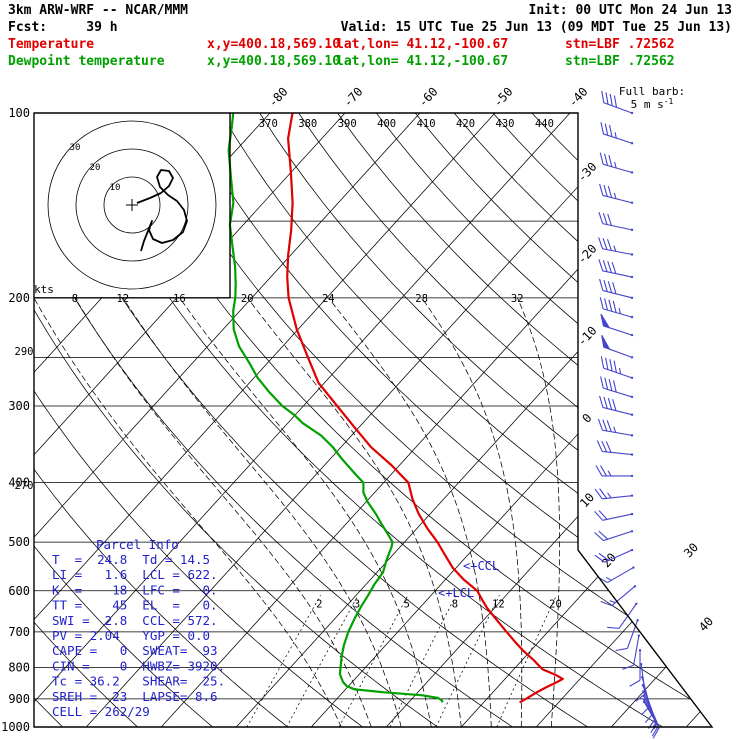 The image size is (740, 740). Describe the element at coordinates (481, 566) in the screenshot. I see `level-marker: <+CCL` at that location.